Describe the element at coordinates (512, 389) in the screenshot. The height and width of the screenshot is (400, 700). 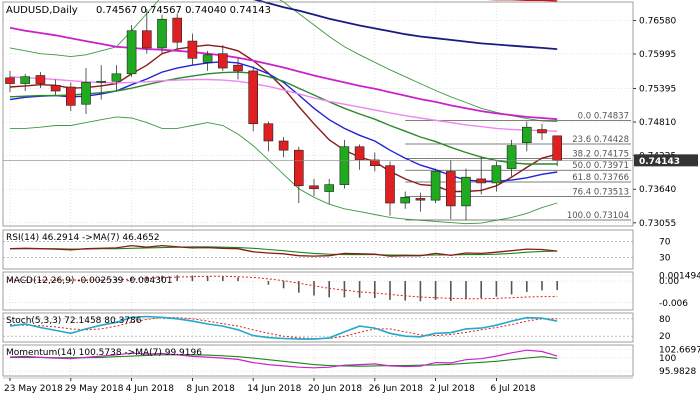
I see `time-axis-tick-label: 6 Jul 2018` at that location.